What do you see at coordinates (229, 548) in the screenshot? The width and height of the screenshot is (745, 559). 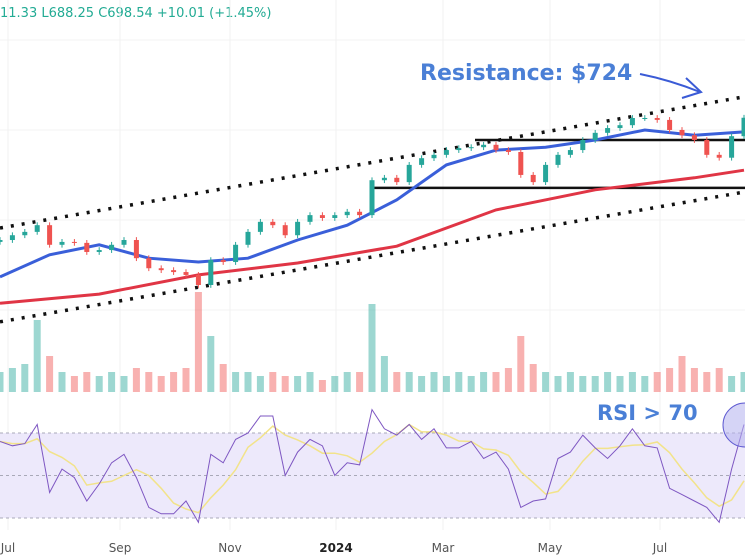 I see `x-tick-label: Nov` at bounding box center [229, 548].